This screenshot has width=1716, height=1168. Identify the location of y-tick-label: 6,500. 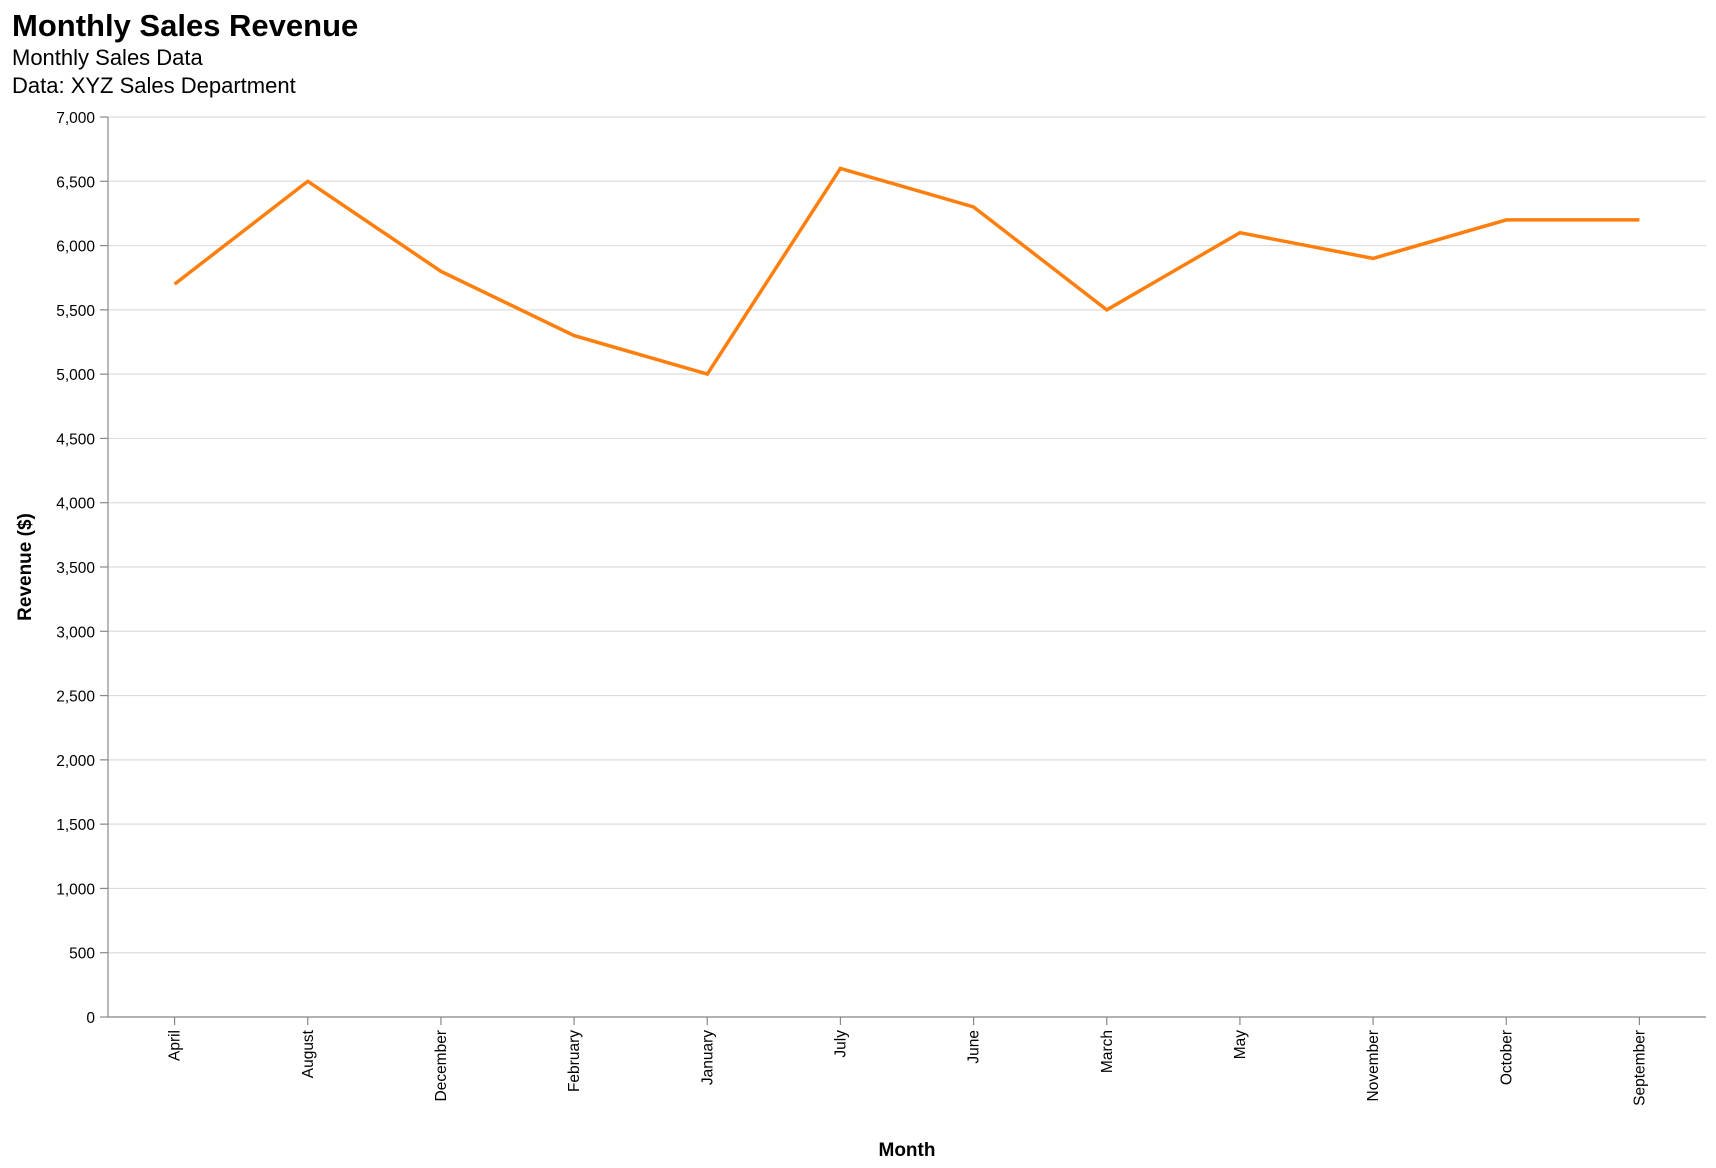
(75, 182).